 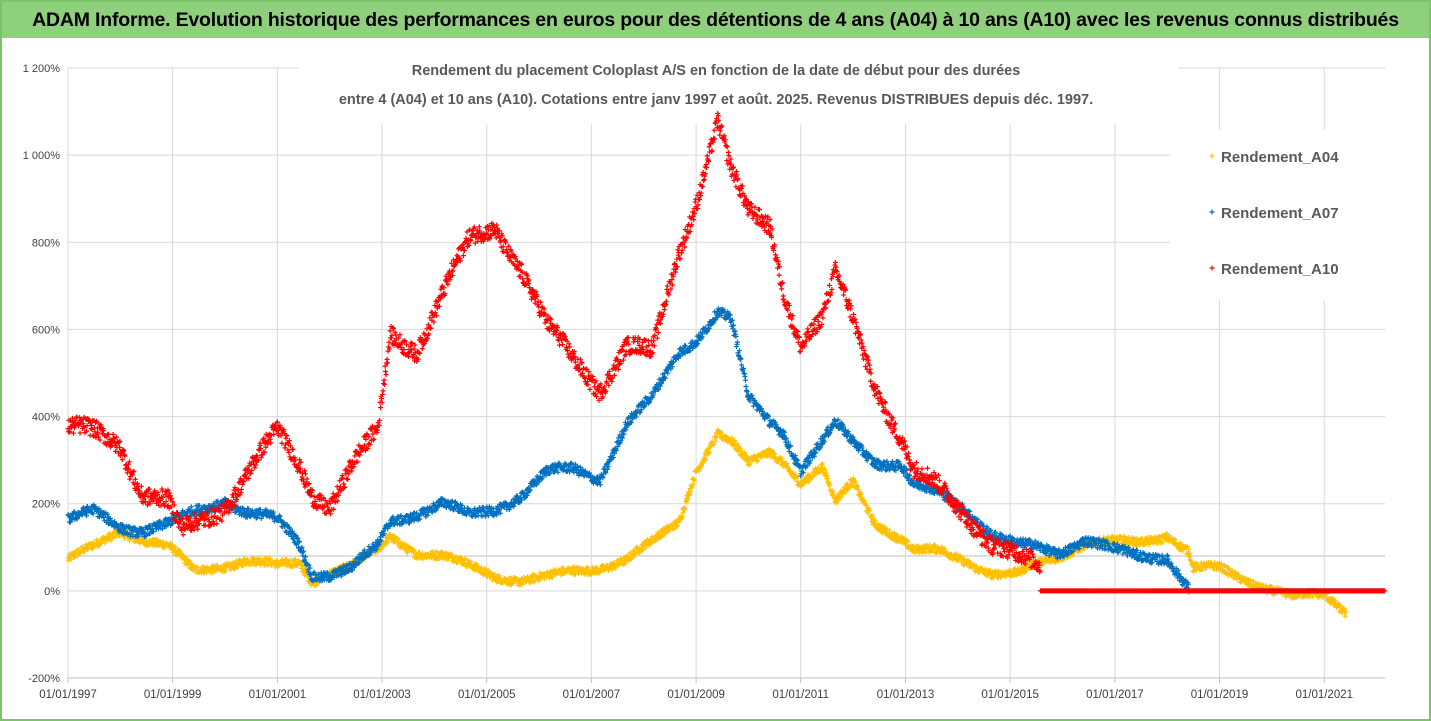 I want to click on x-tick-label: 01/01/2015, so click(x=1010, y=695).